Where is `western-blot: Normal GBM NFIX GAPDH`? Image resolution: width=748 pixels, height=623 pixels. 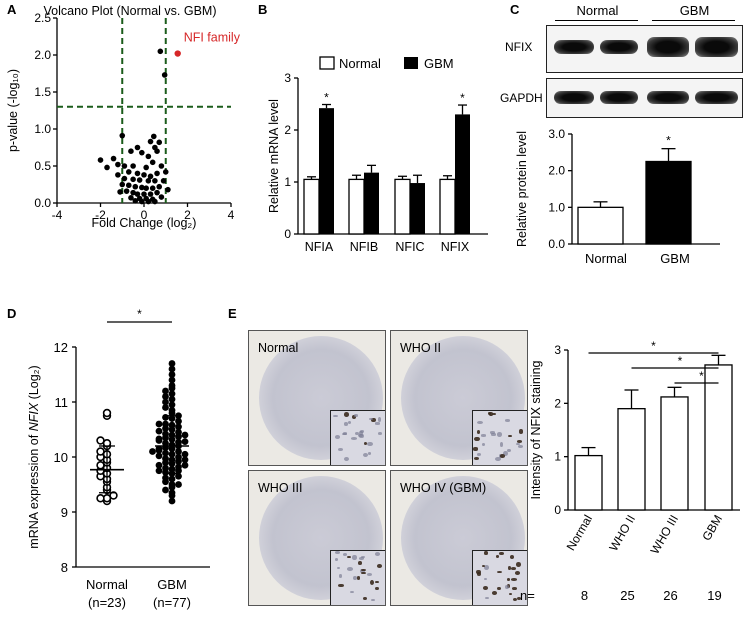 western-blot: Normal GBM NFIX GAPDH is located at coordinates (624, 60).